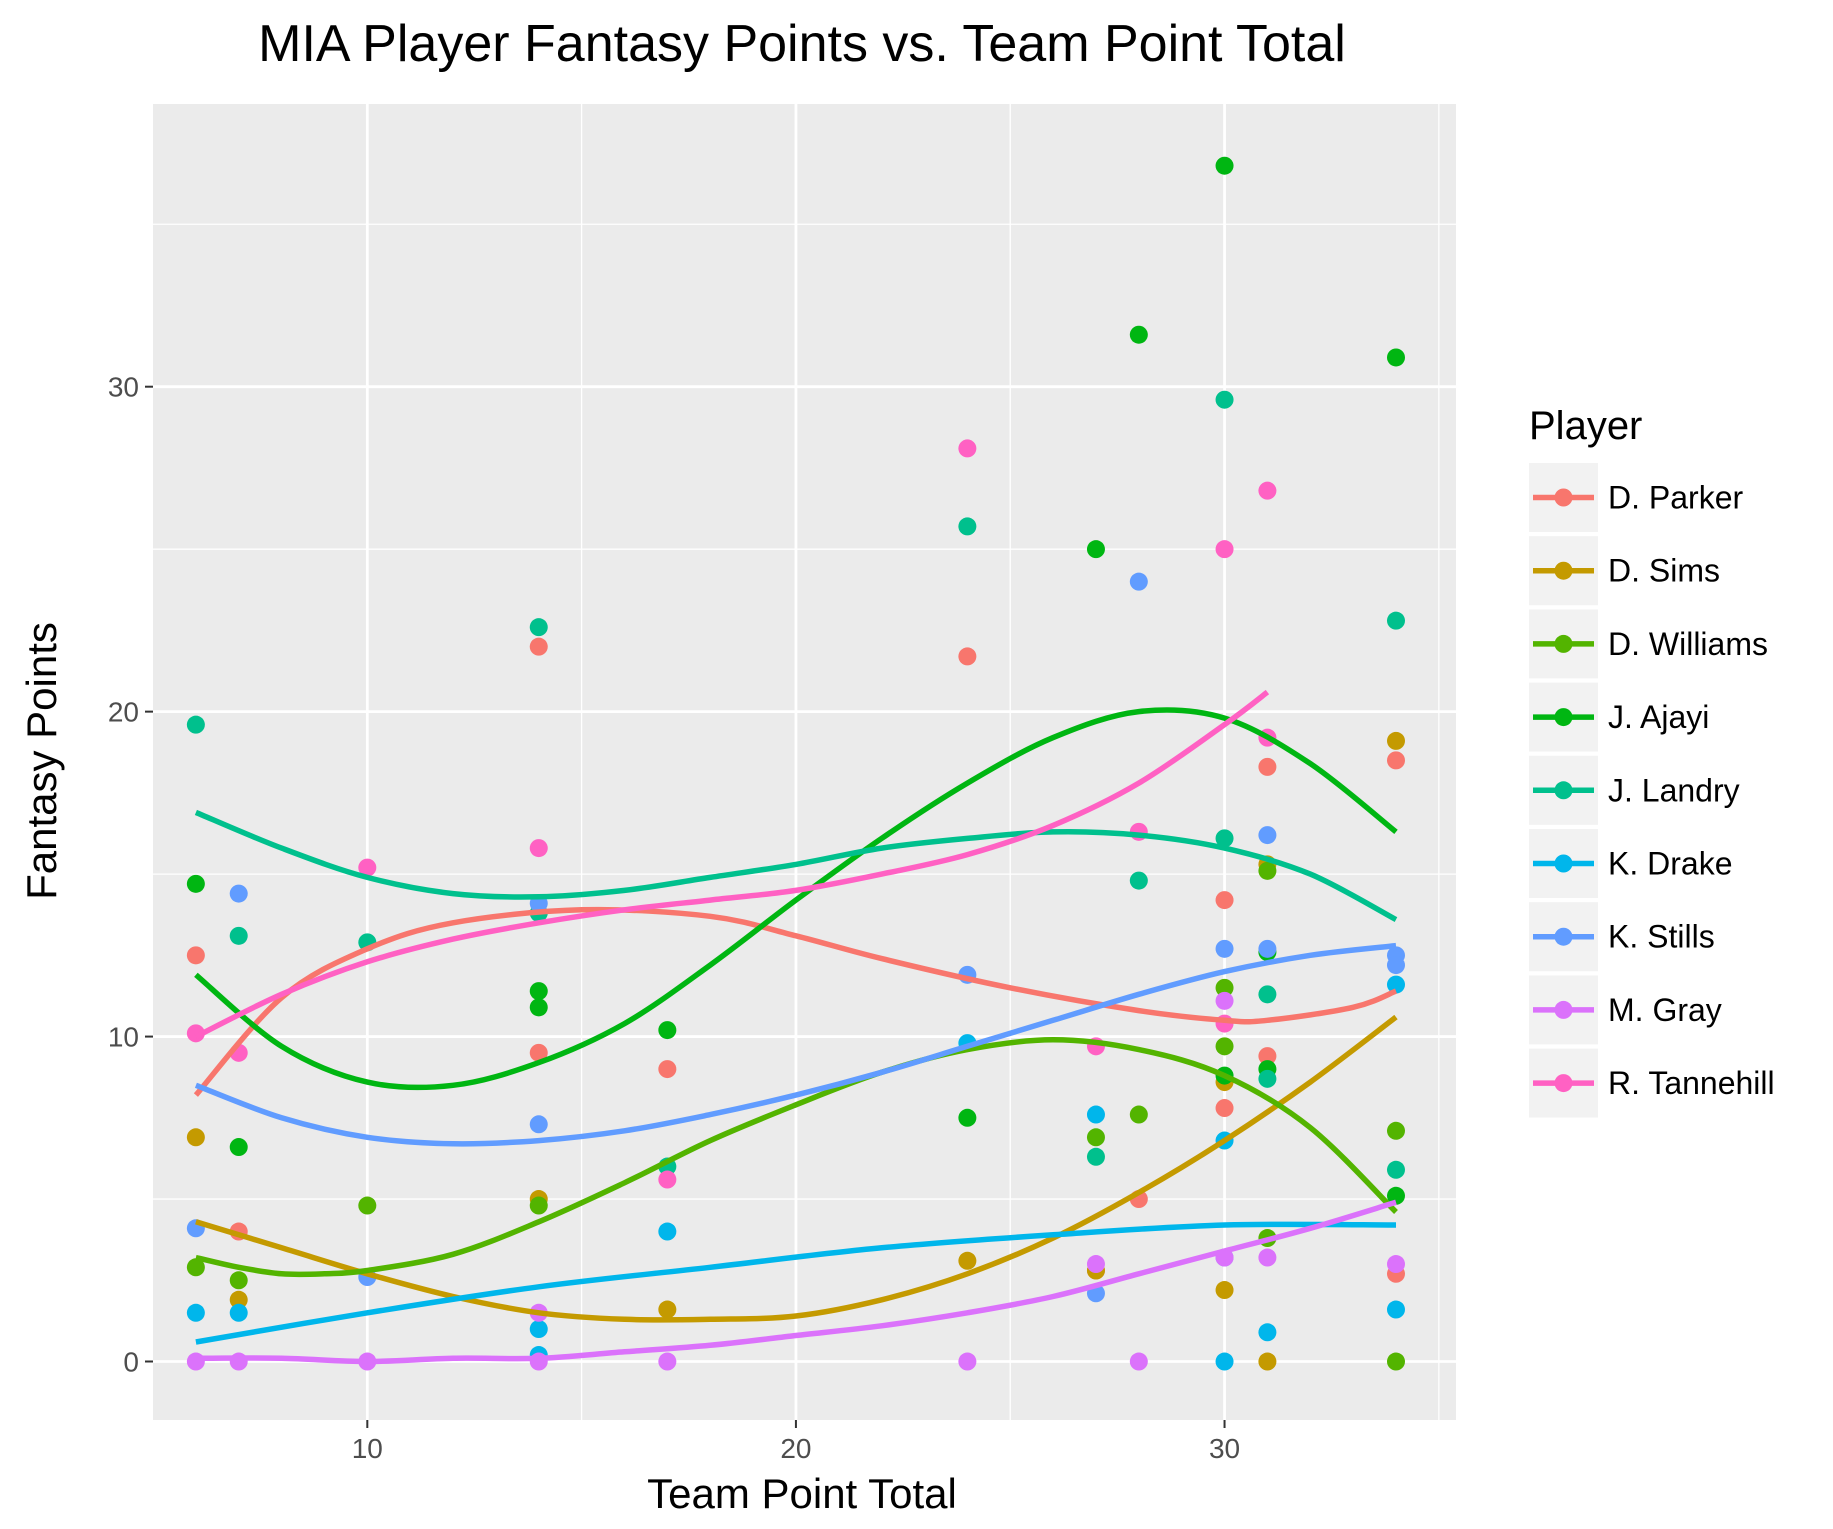 The image size is (1833, 1529). I want to click on legend-label: J. Landry, so click(1674, 790).